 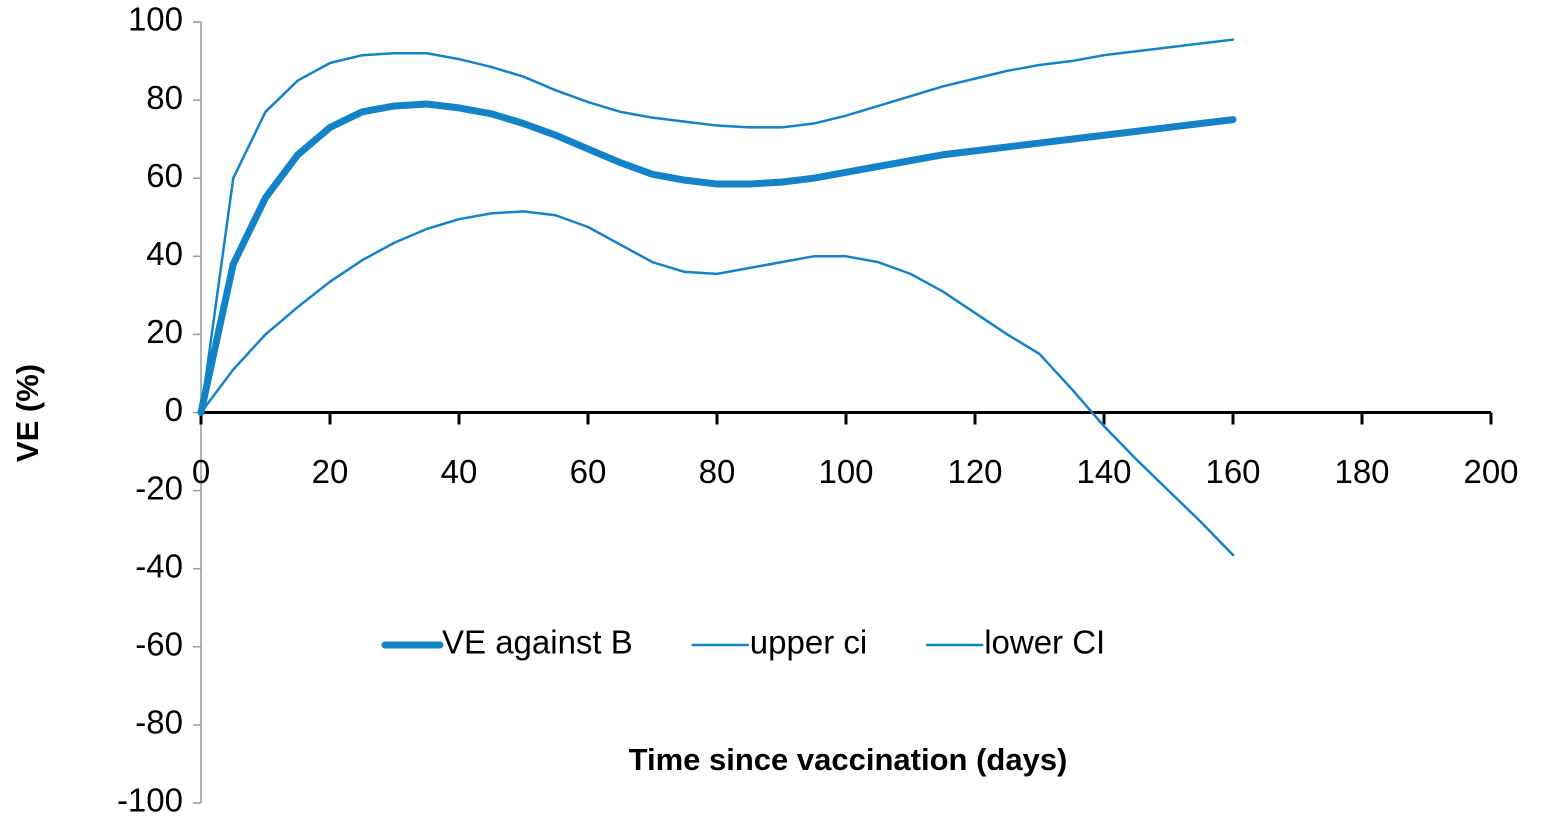 I want to click on y-axis-title: VE (%), so click(x=27, y=413).